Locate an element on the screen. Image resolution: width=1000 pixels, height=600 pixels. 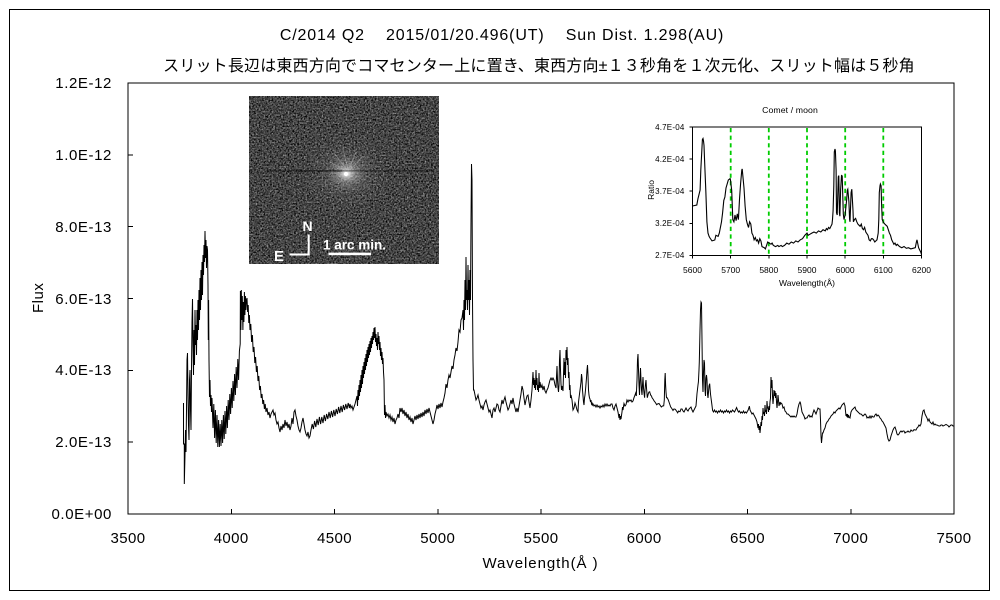
svg-text: N is located at coordinates (308, 226).